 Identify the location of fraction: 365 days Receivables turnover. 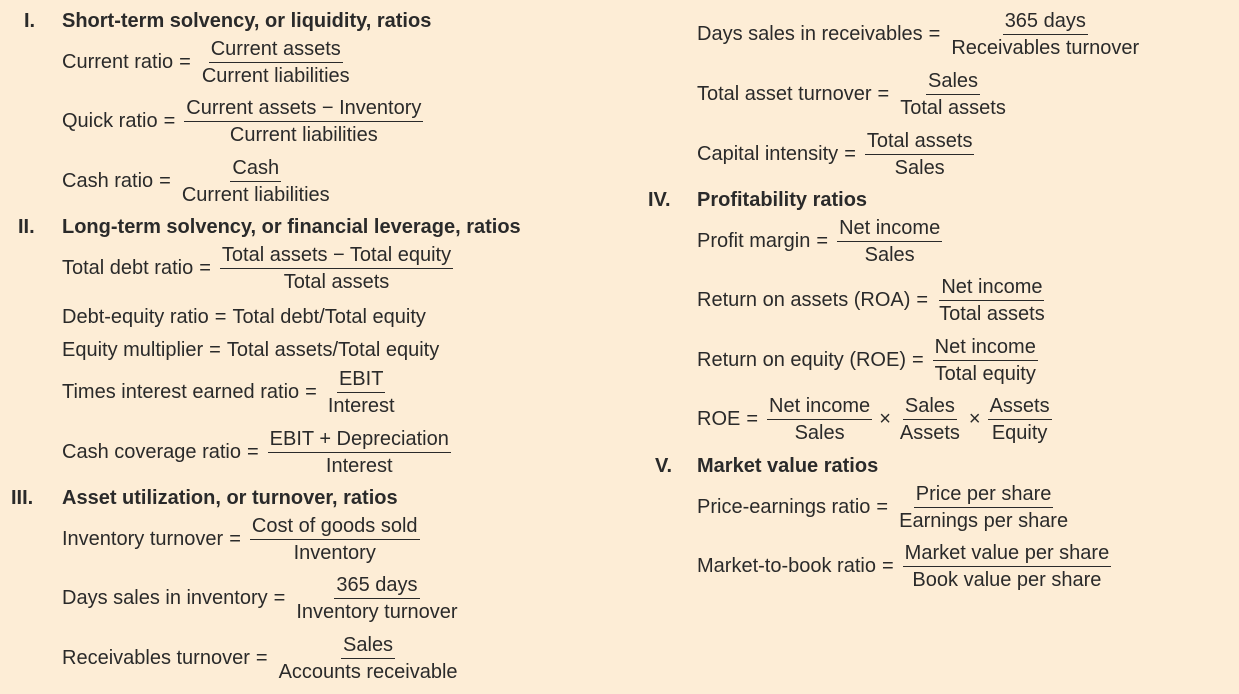
(1045, 34).